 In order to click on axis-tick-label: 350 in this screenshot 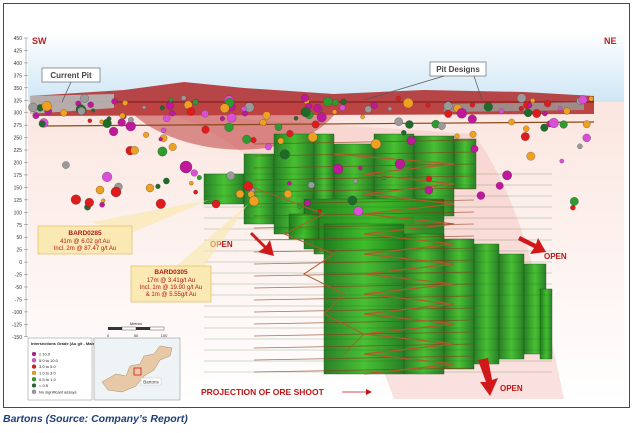, I will do `click(18, 89)`.